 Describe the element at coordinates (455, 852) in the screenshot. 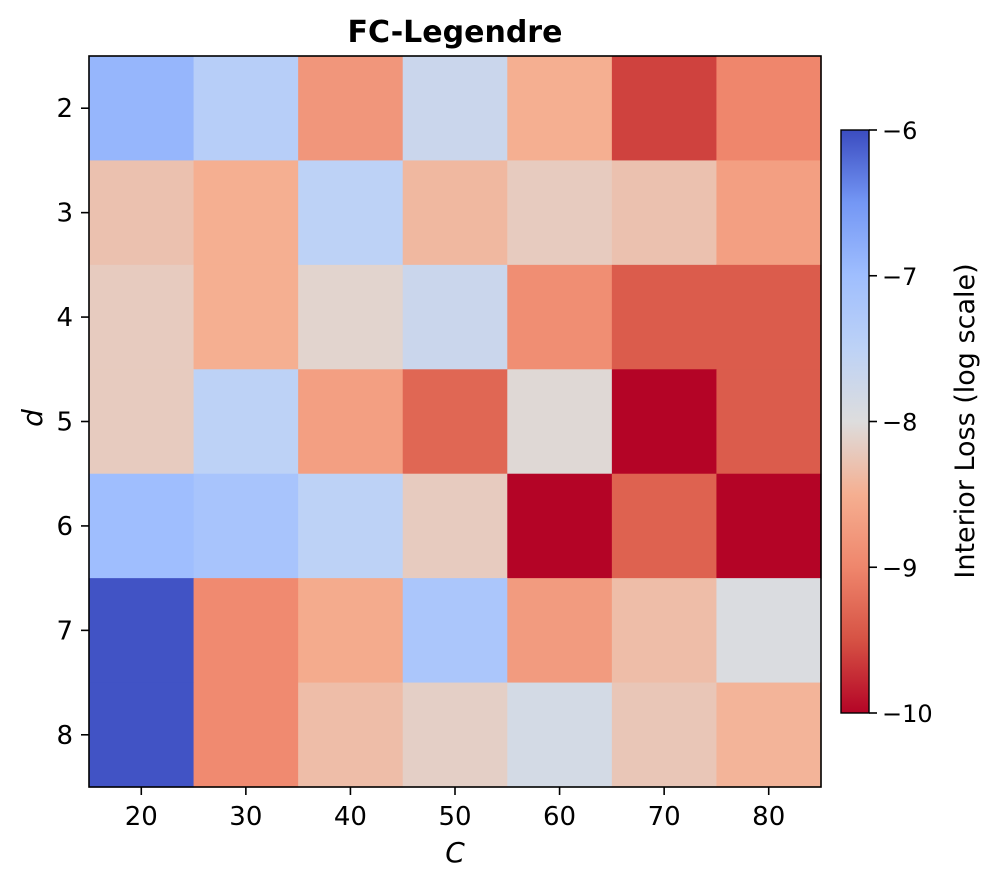

I see `x-axis-label: C` at that location.